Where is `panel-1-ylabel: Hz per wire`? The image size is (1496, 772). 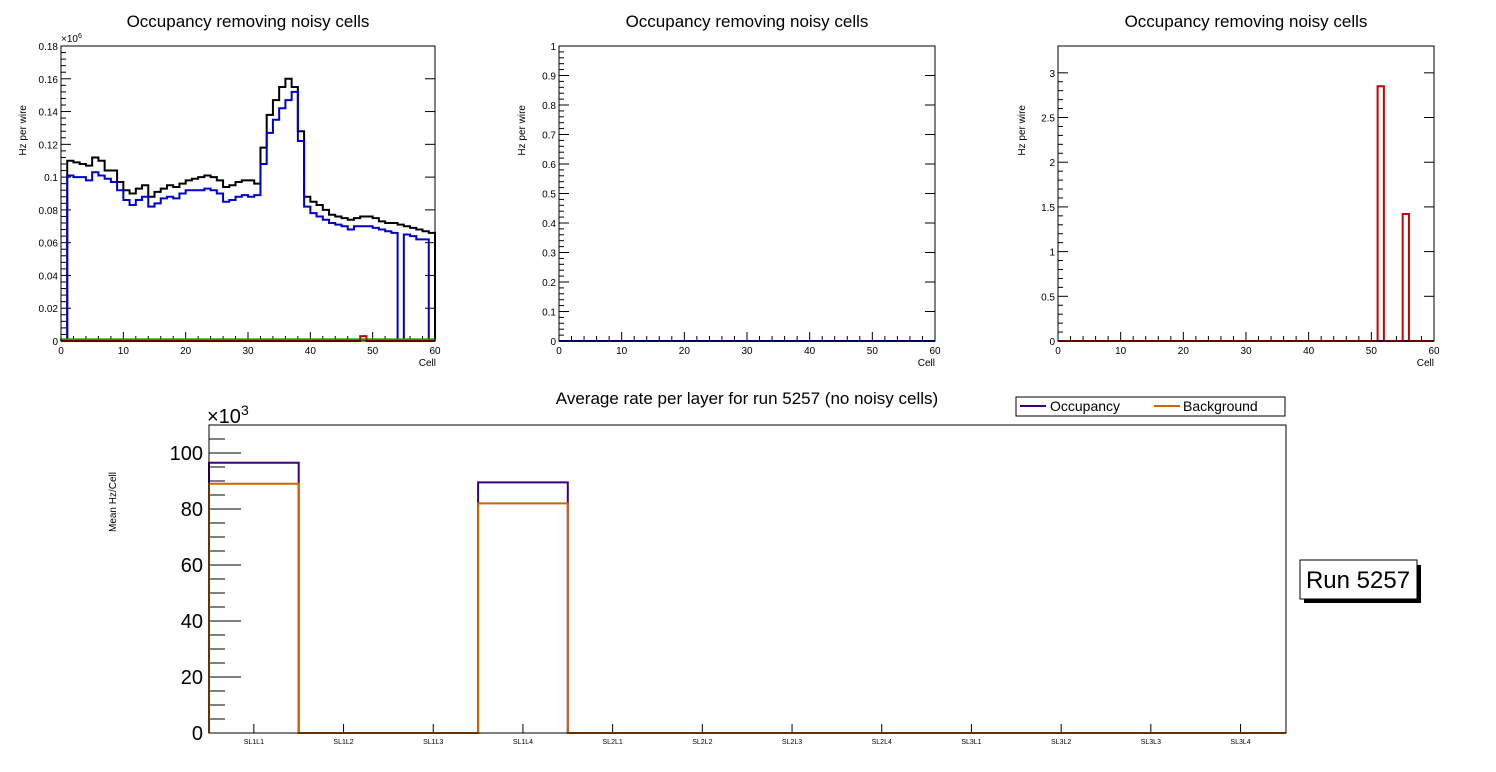
panel-1-ylabel: Hz per wire is located at coordinates (23, 130).